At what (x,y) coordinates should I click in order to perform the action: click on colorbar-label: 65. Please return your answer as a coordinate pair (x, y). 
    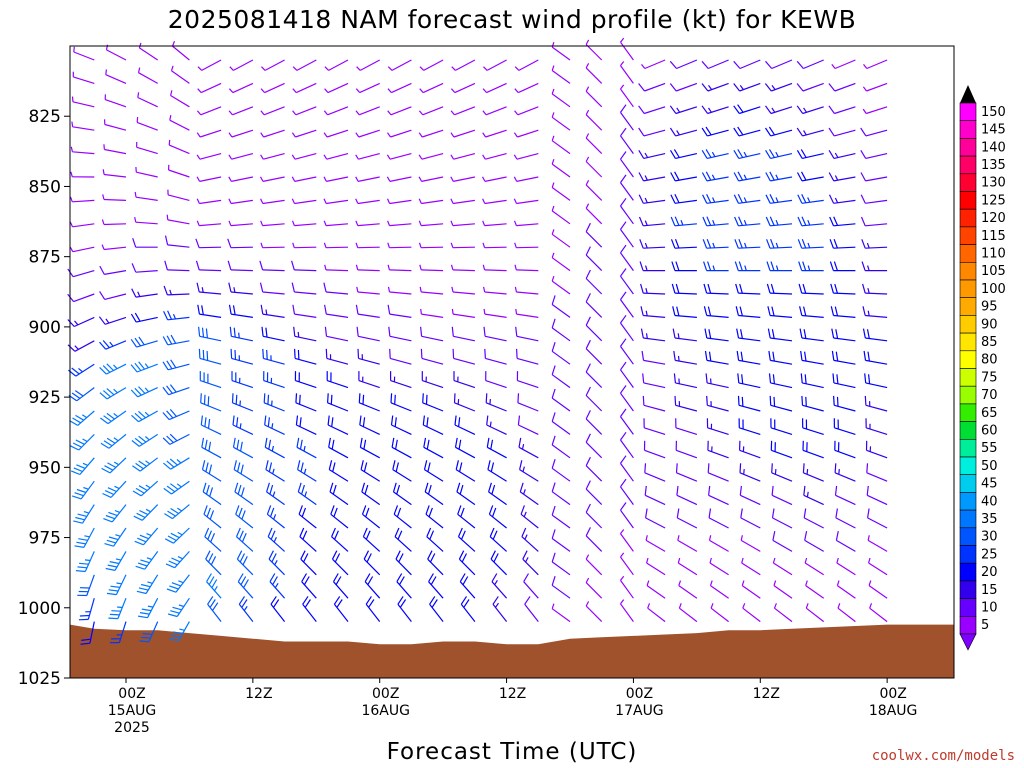
    Looking at the image, I should click on (989, 413).